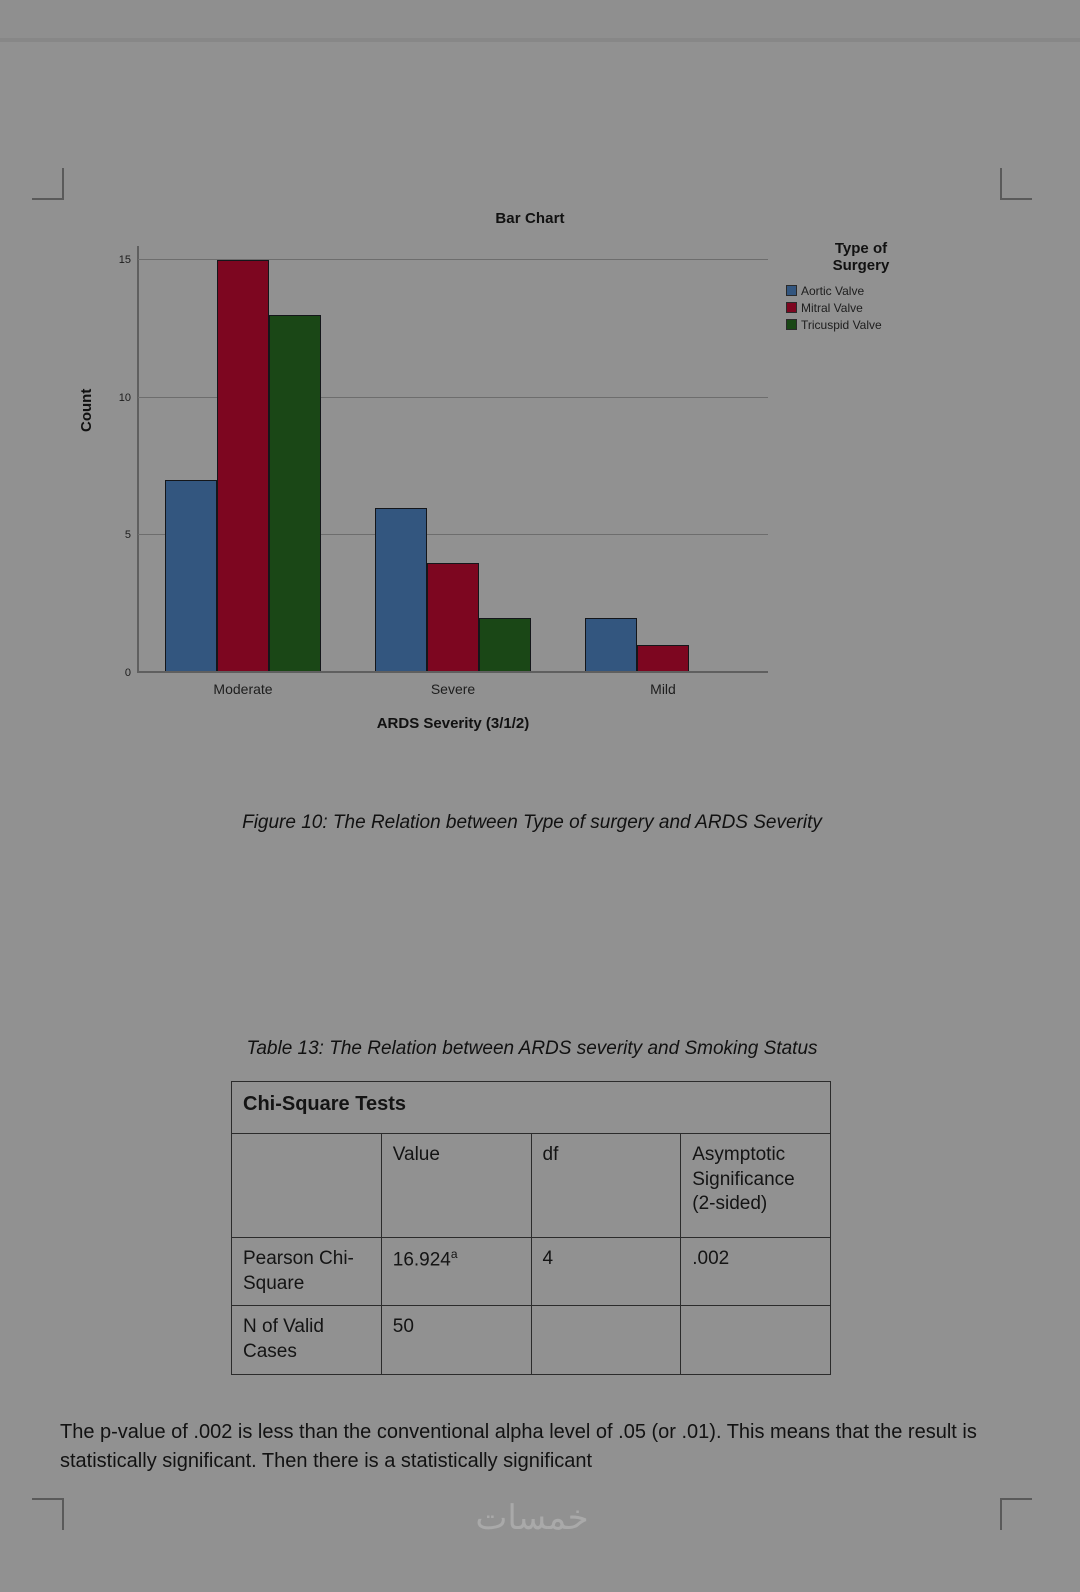 The image size is (1080, 1592). I want to click on legend-title-line-1: Type of, so click(861, 248).